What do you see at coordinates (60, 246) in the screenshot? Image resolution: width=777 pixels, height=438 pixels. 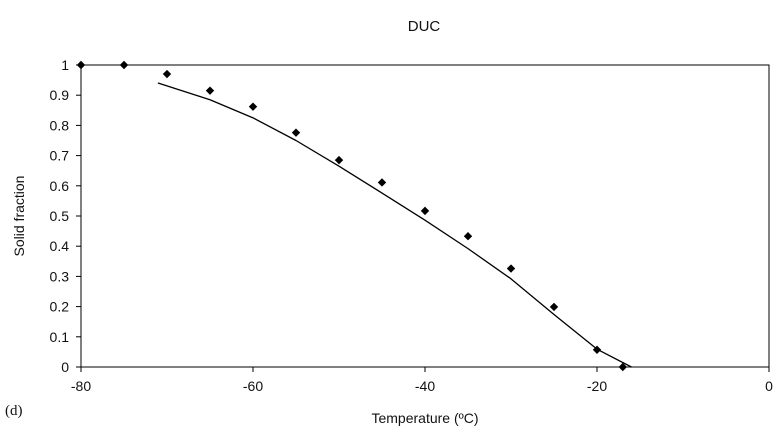 I see `y-tick-label: 0.4` at bounding box center [60, 246].